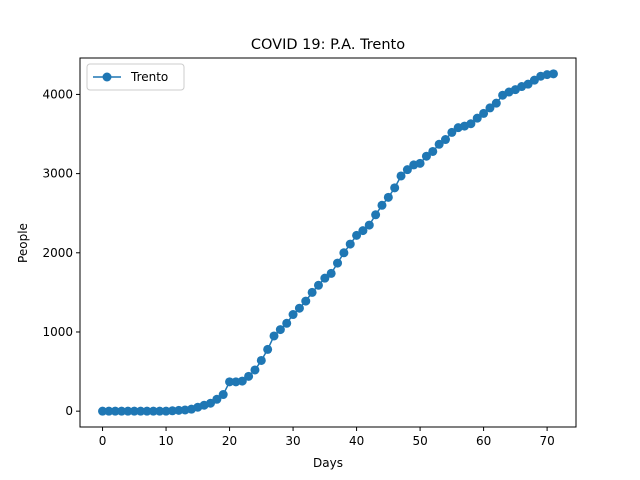 This screenshot has width=640, height=480. I want to click on x-tick-label: 0, so click(103, 441).